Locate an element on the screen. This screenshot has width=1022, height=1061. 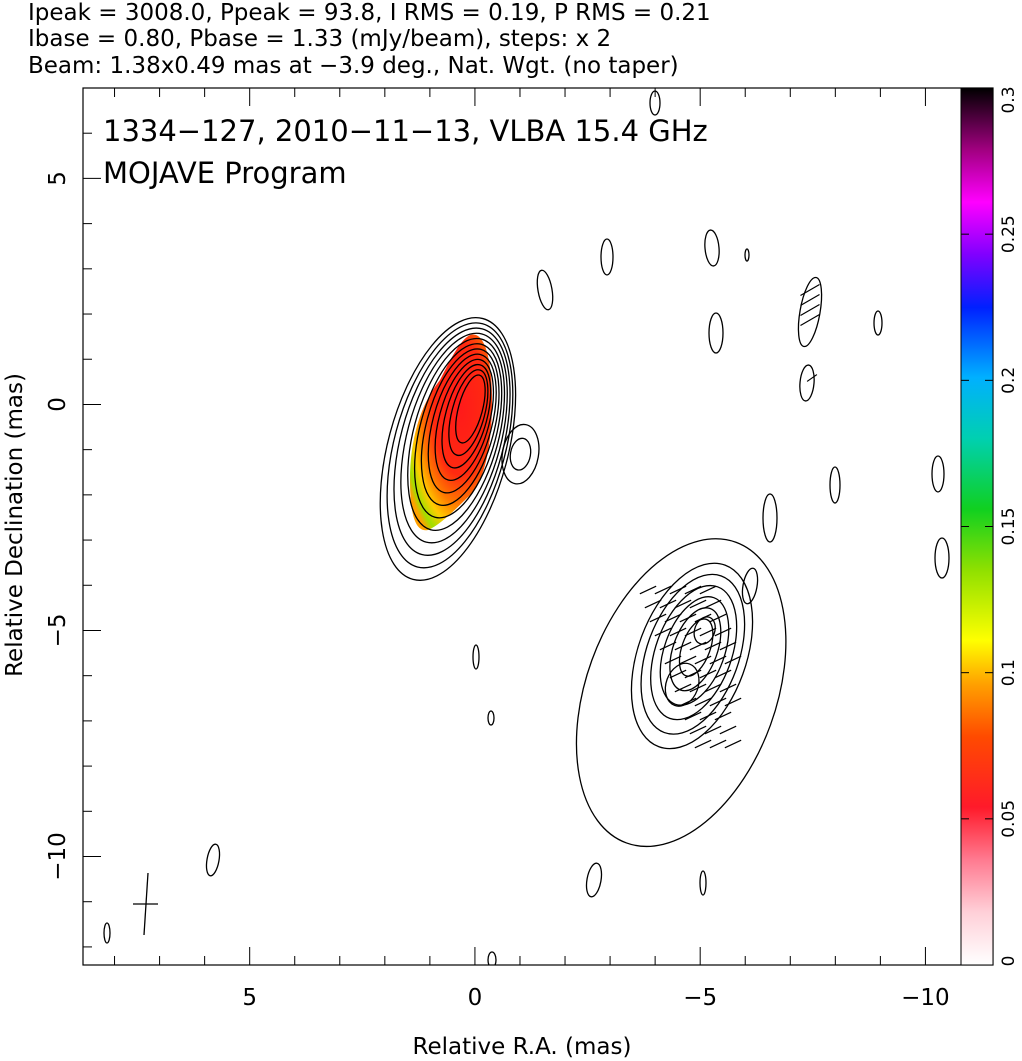
beam-marker is located at coordinates (145, 904).